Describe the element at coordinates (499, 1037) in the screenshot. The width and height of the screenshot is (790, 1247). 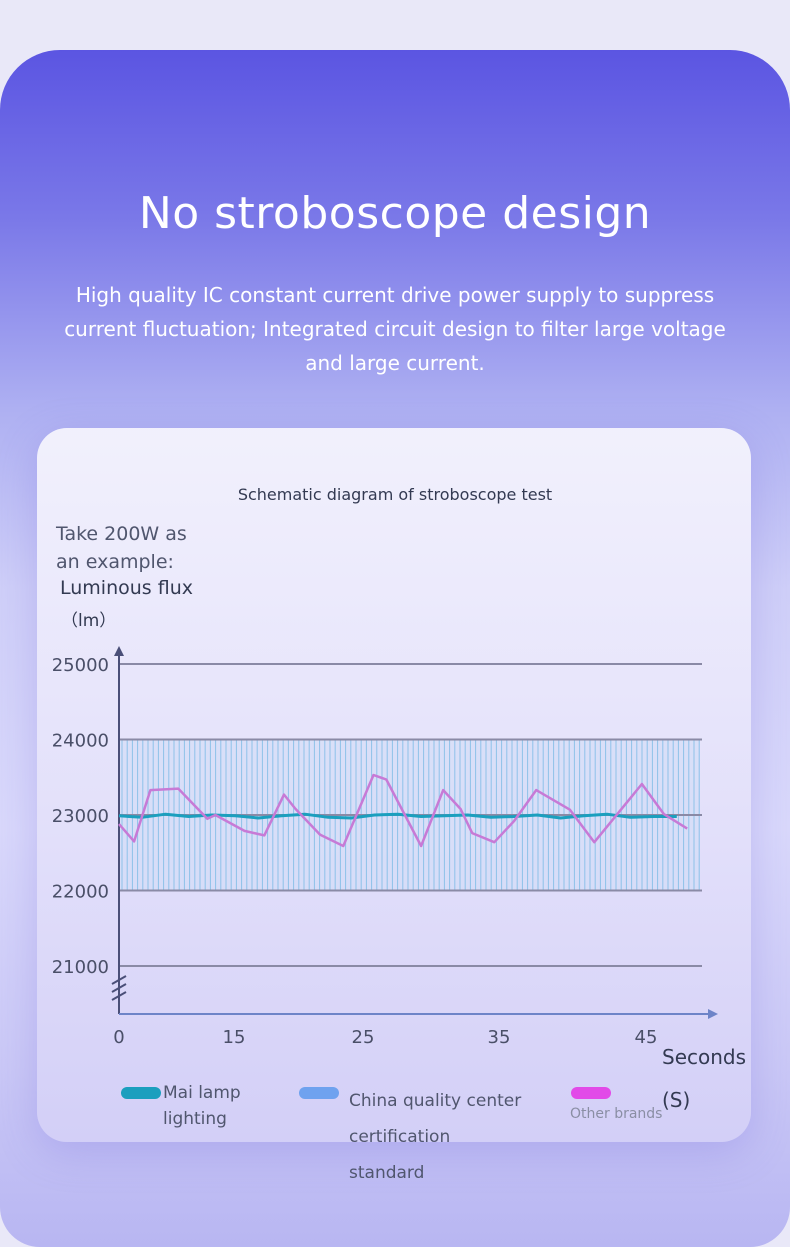
I see `x-tick-label: 35` at that location.